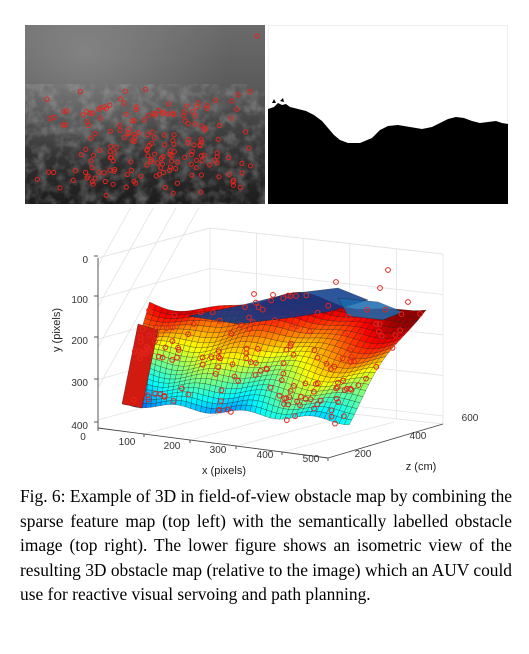 This screenshot has width=529, height=654. Describe the element at coordinates (57, 330) in the screenshot. I see `y-axis-label: y (pixels)` at that location.